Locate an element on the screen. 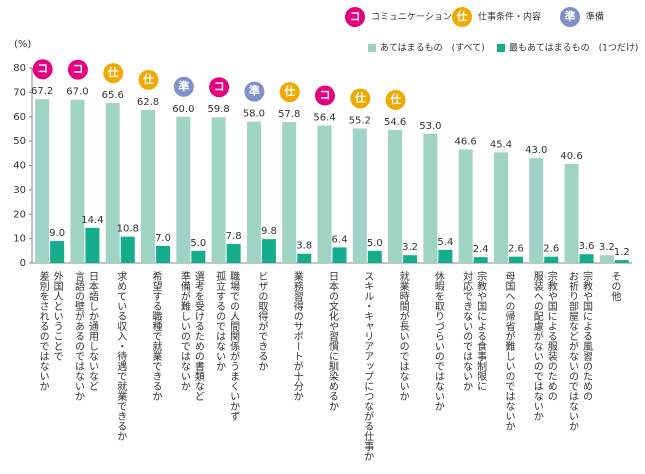 This screenshot has height=474, width=645. x-tick-label: ビザの取得ができるか is located at coordinates (262, 321).